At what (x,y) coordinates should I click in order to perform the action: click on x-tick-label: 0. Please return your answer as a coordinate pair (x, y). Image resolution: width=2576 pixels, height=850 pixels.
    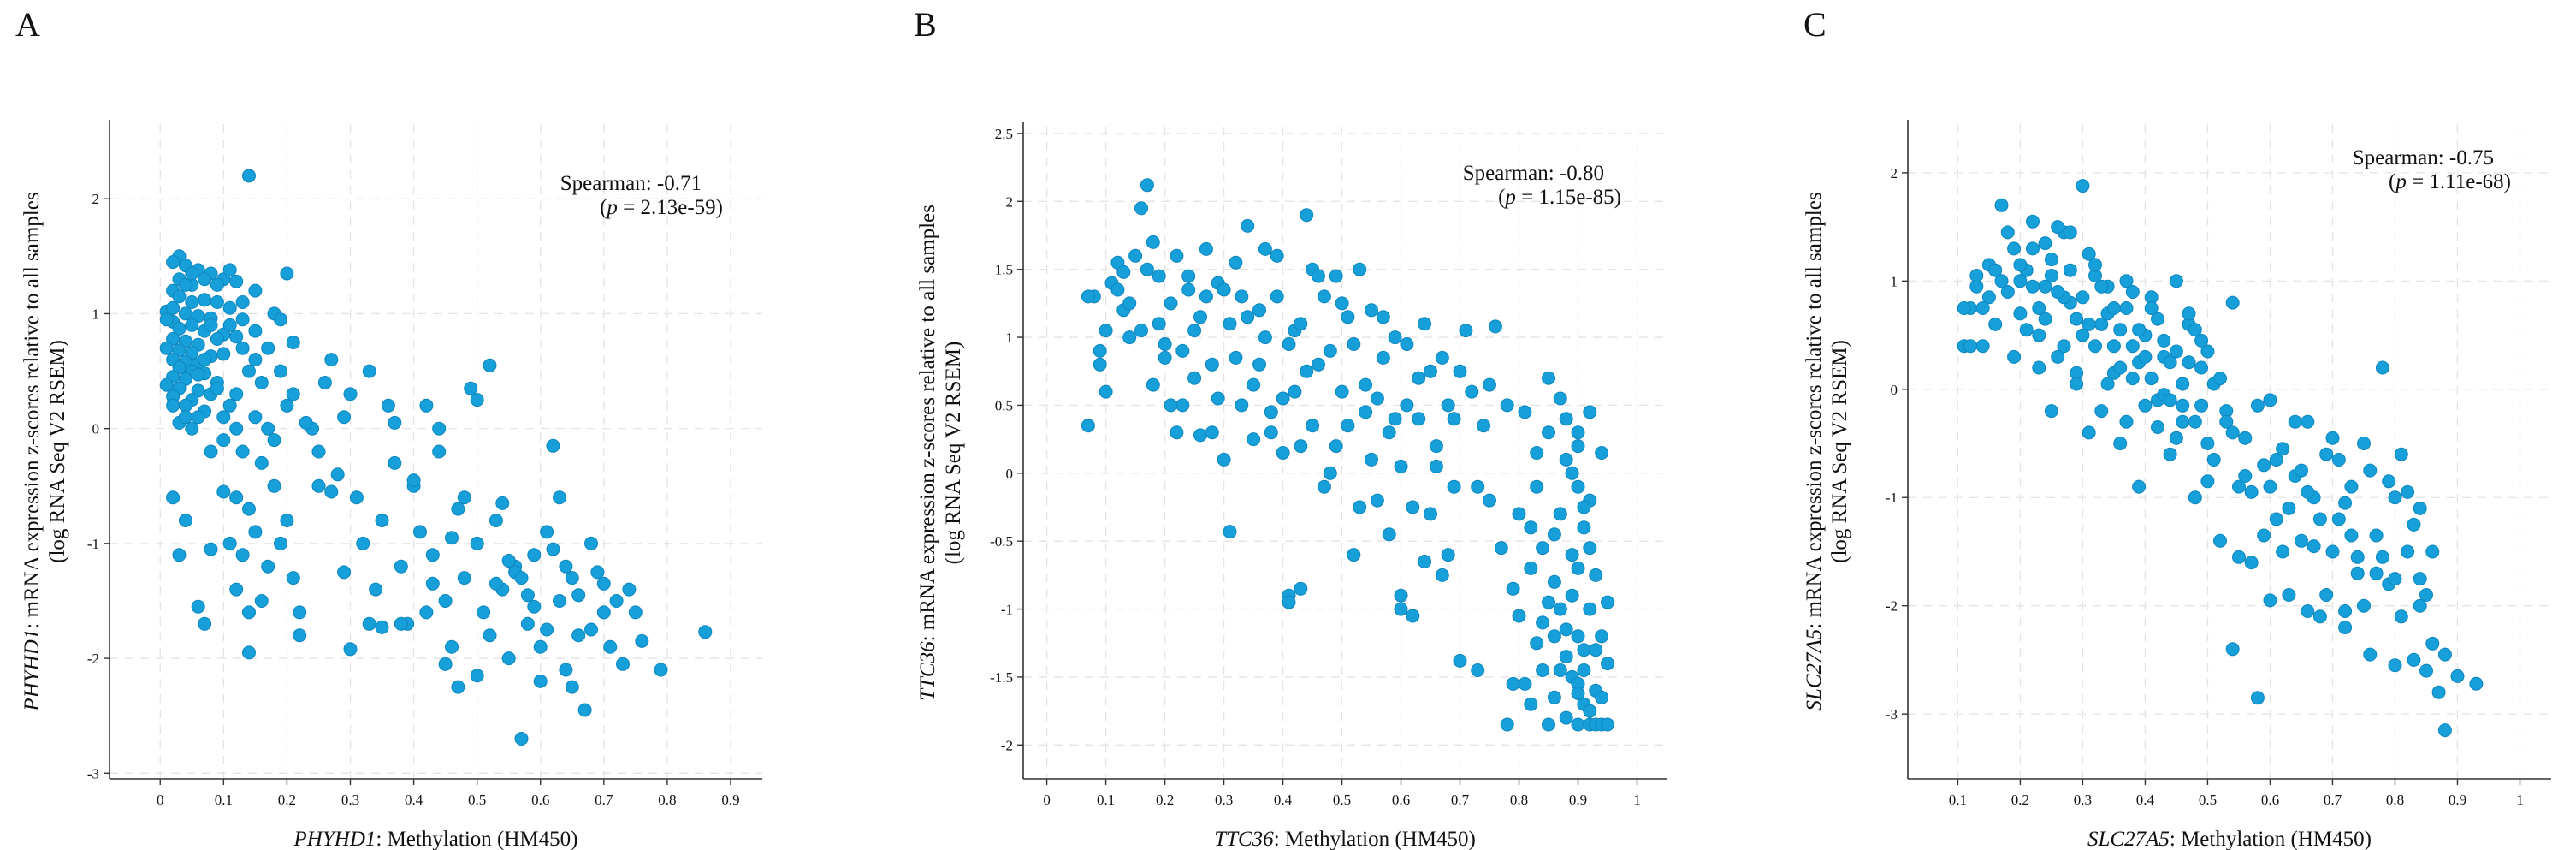
    Looking at the image, I should click on (1047, 800).